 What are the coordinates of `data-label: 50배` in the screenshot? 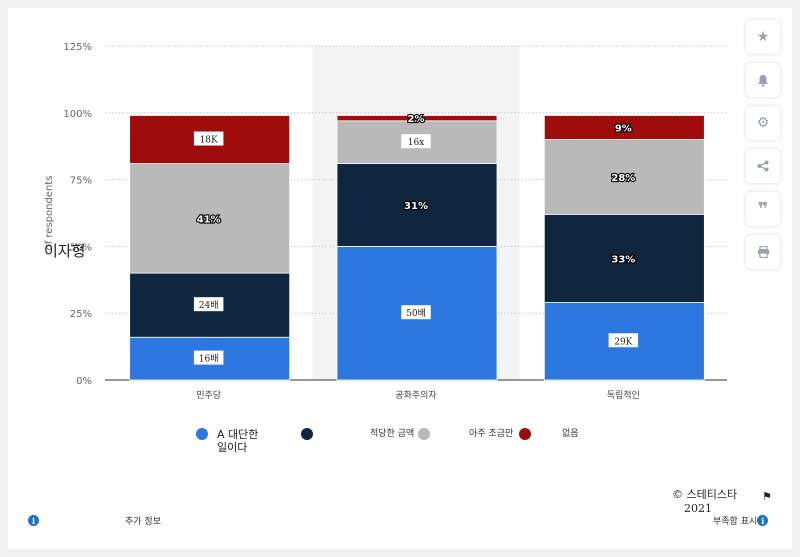 It's located at (416, 313).